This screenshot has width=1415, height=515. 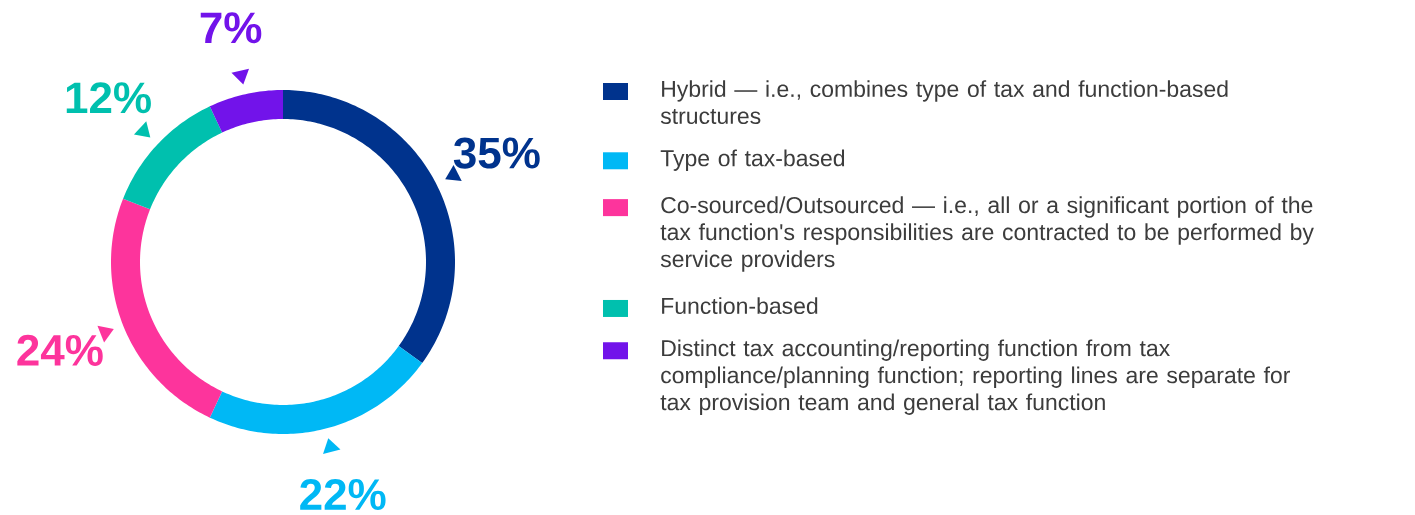 I want to click on legend-label: Co-sourced/Outsourced — i.e., all or a significant portion of the tax function's responsibilities are contracted to be performed by service providers, so click(x=987, y=234).